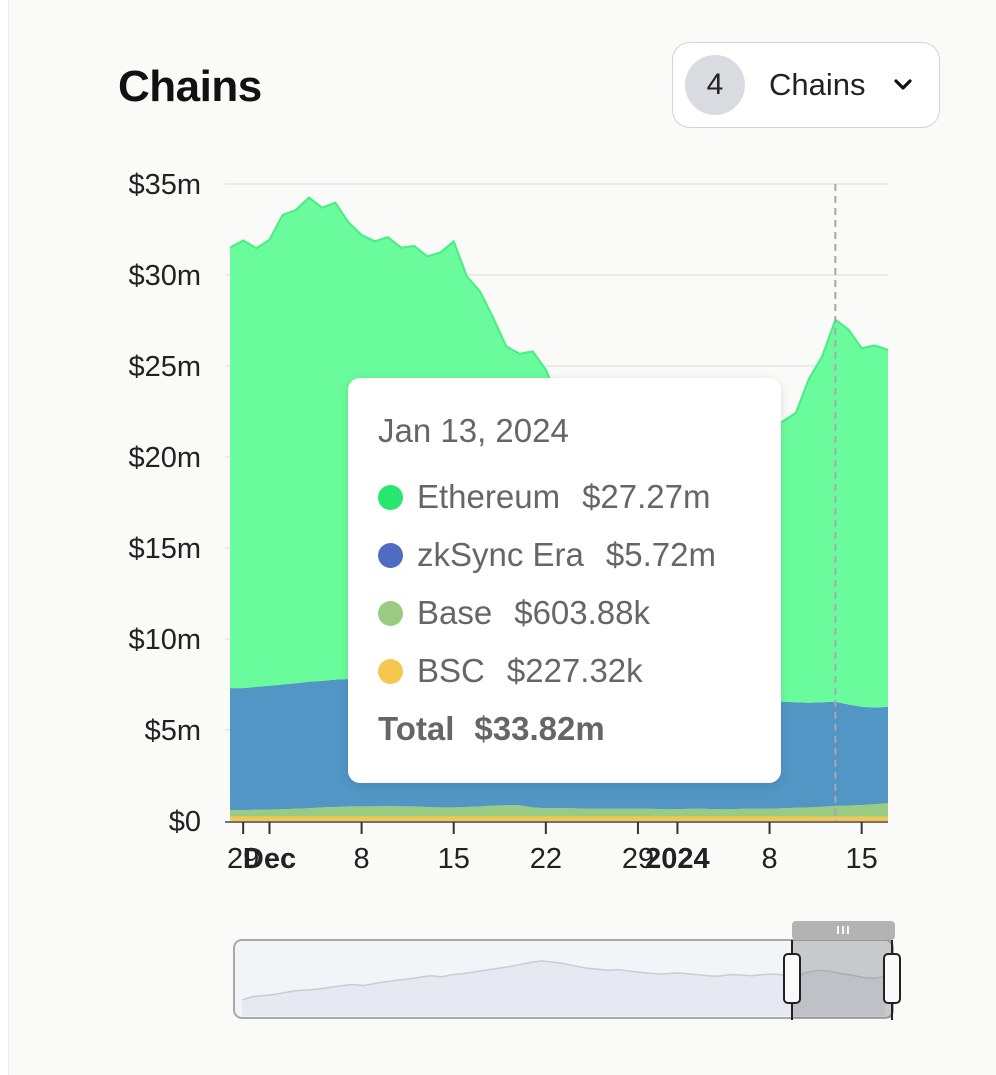  What do you see at coordinates (451, 670) in the screenshot?
I see `tooltip-series-name: BSC` at bounding box center [451, 670].